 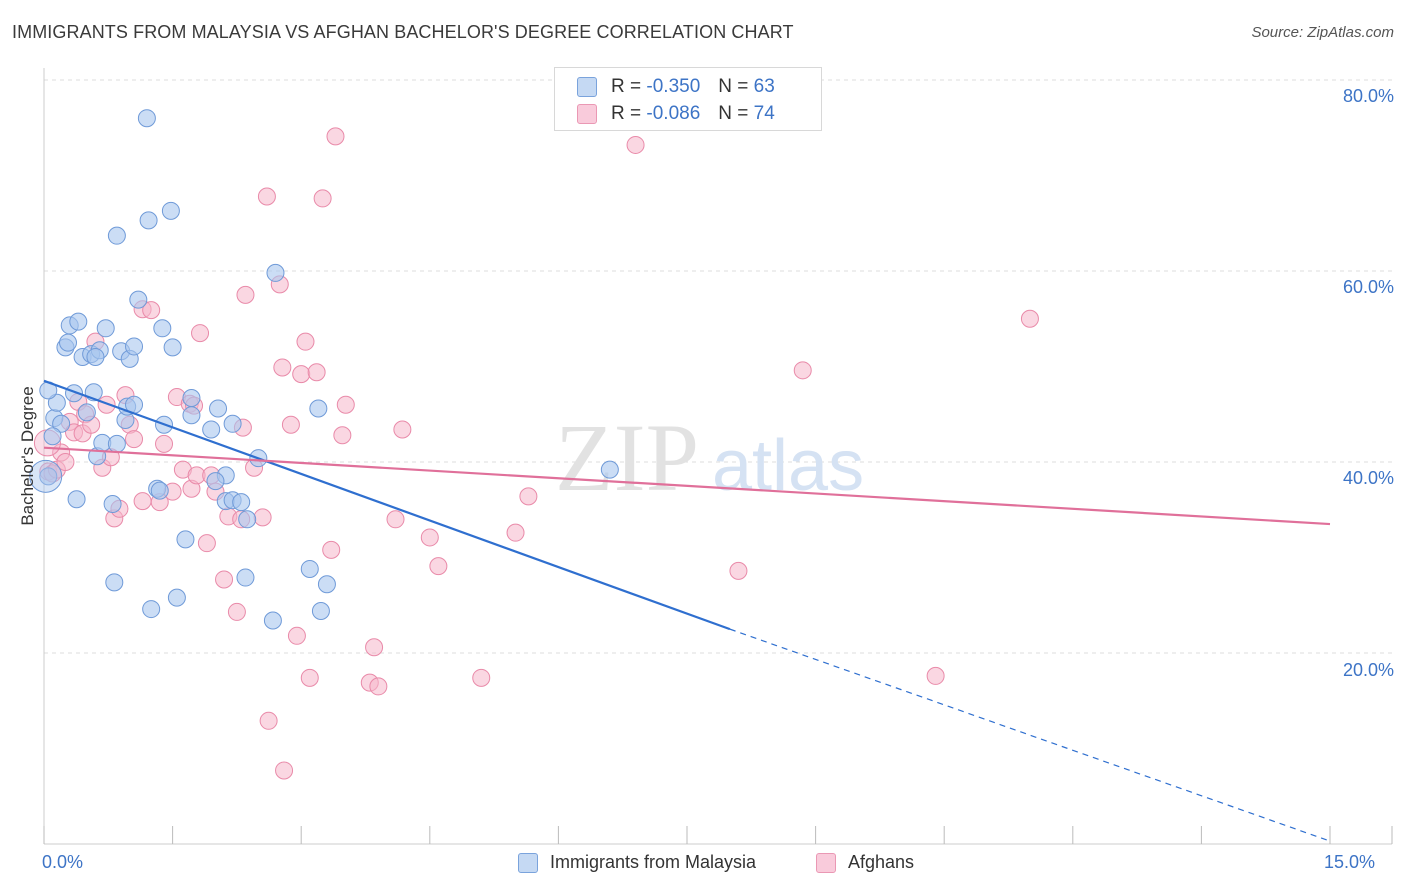 What do you see at coordinates (1368, 96) in the screenshot?
I see `y-tick-label: 80.0%` at bounding box center [1368, 96].